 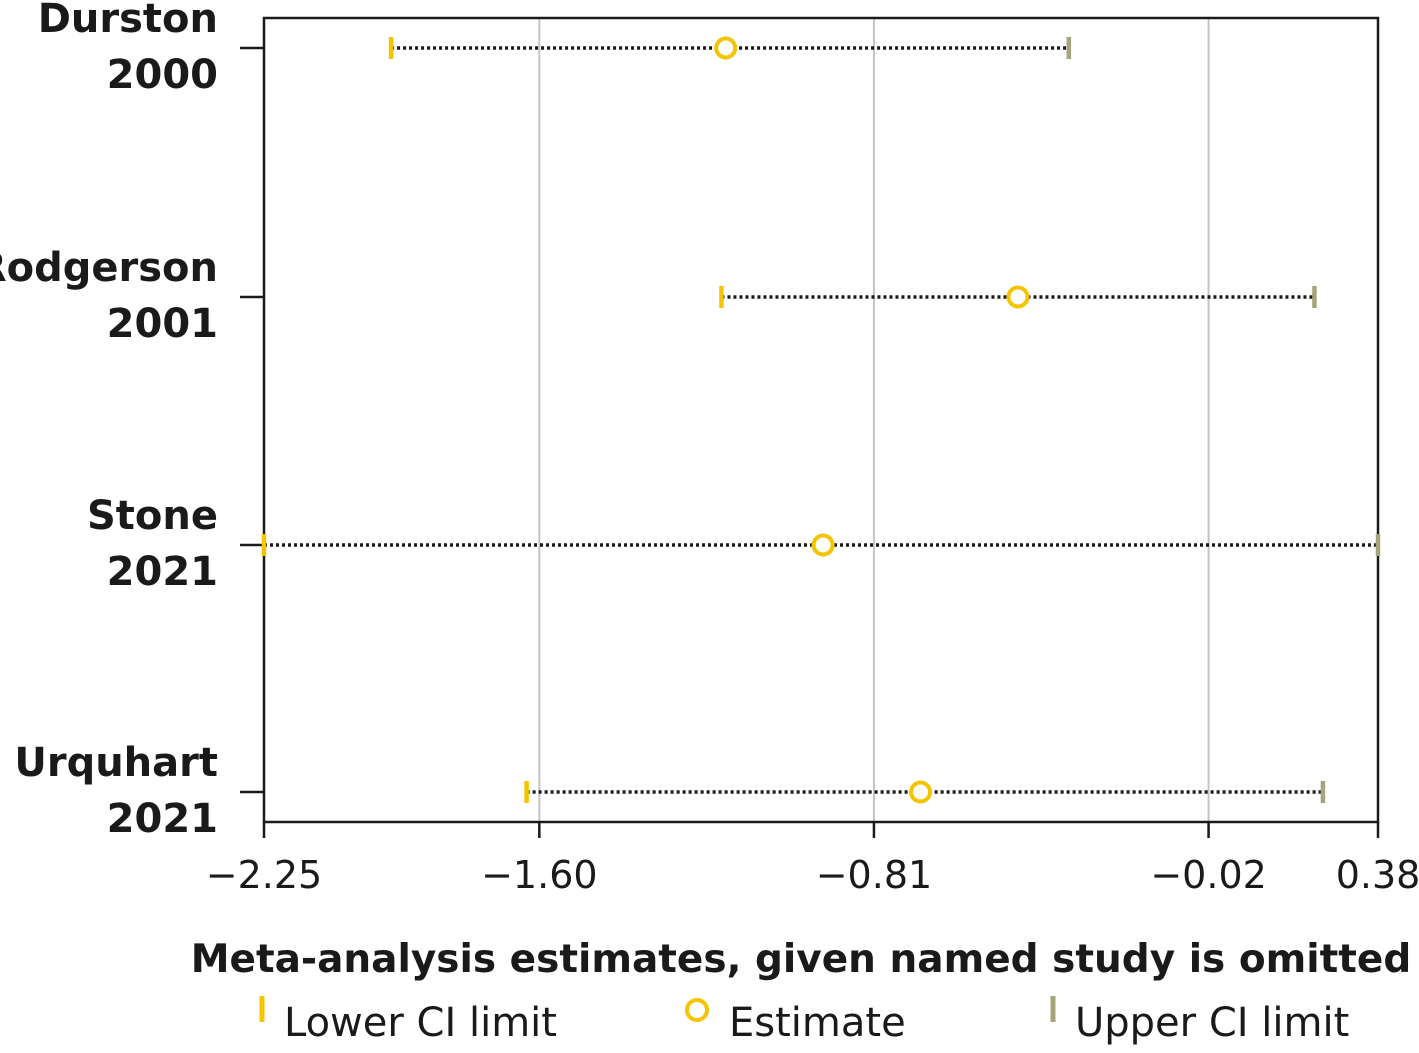 What do you see at coordinates (109, 268) in the screenshot?
I see `study-name-1: Rodgerson` at bounding box center [109, 268].